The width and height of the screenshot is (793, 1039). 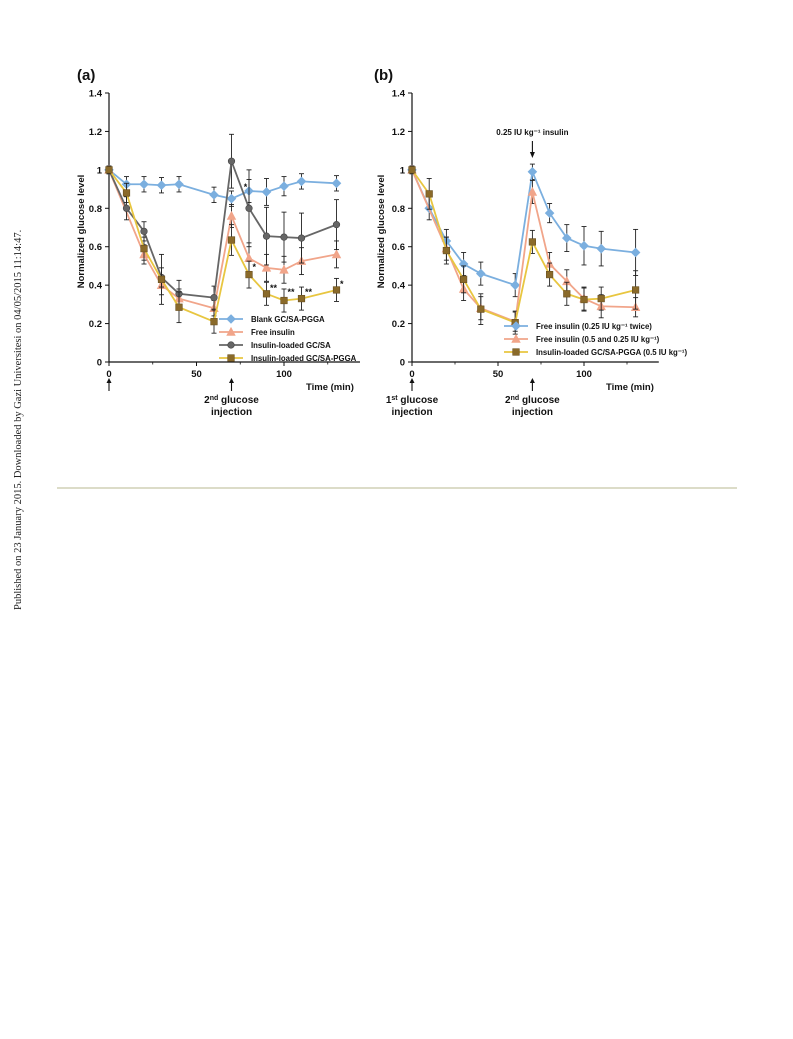 I want to click on y-tick-label: 0.8, so click(x=95, y=209).